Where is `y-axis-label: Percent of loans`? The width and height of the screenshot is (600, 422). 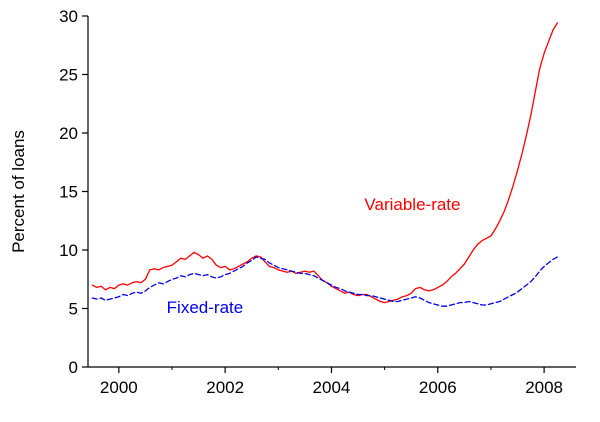 y-axis-label: Percent of loans is located at coordinates (18, 191).